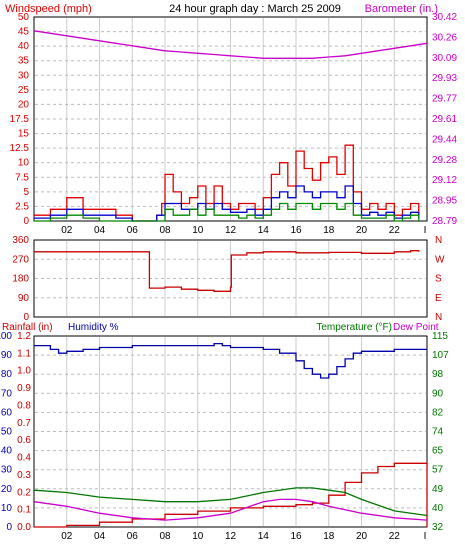 The width and height of the screenshot is (465, 556). What do you see at coordinates (24, 336) in the screenshot?
I see `rainfall-y-tick: 1.2` at bounding box center [24, 336].